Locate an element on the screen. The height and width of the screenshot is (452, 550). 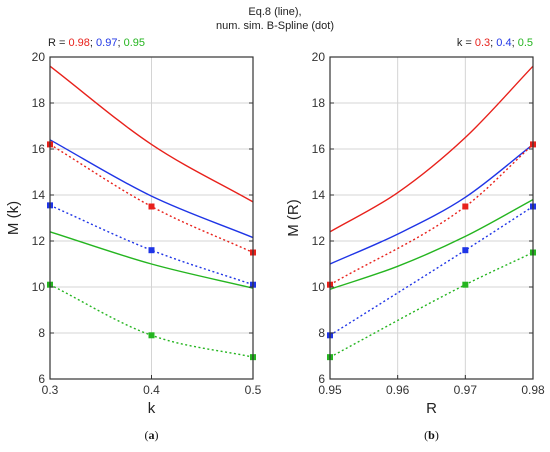
panel-b-ytick-label-12: 12 is located at coordinates (319, 241).